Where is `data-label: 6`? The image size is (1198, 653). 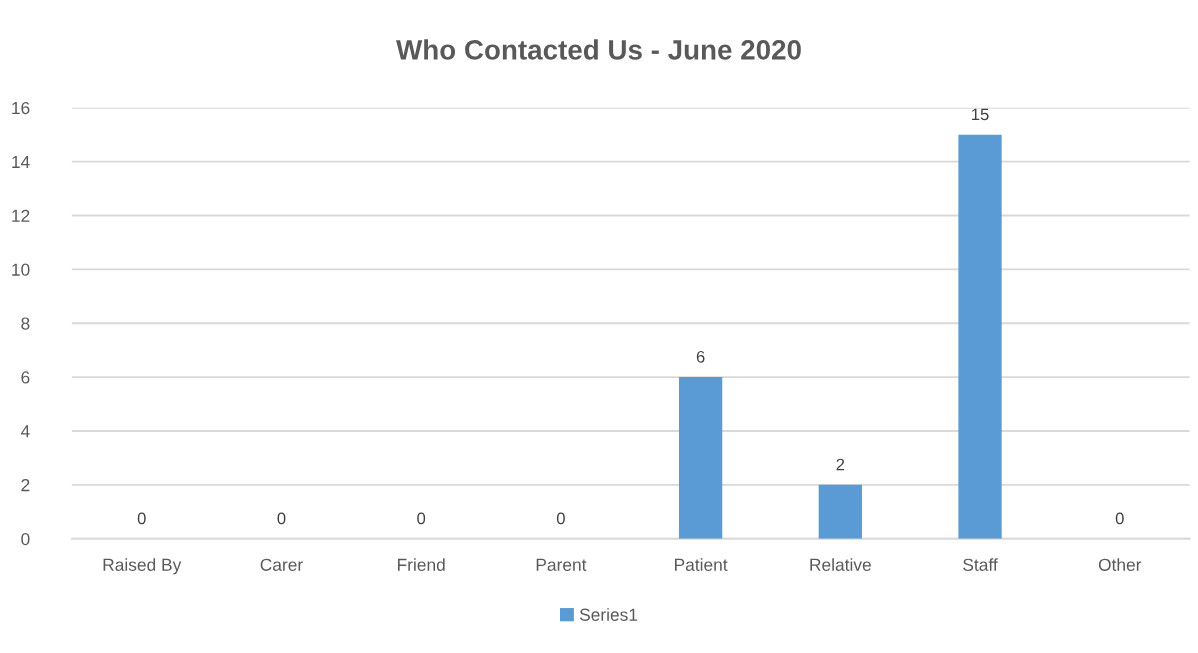
data-label: 6 is located at coordinates (700, 356).